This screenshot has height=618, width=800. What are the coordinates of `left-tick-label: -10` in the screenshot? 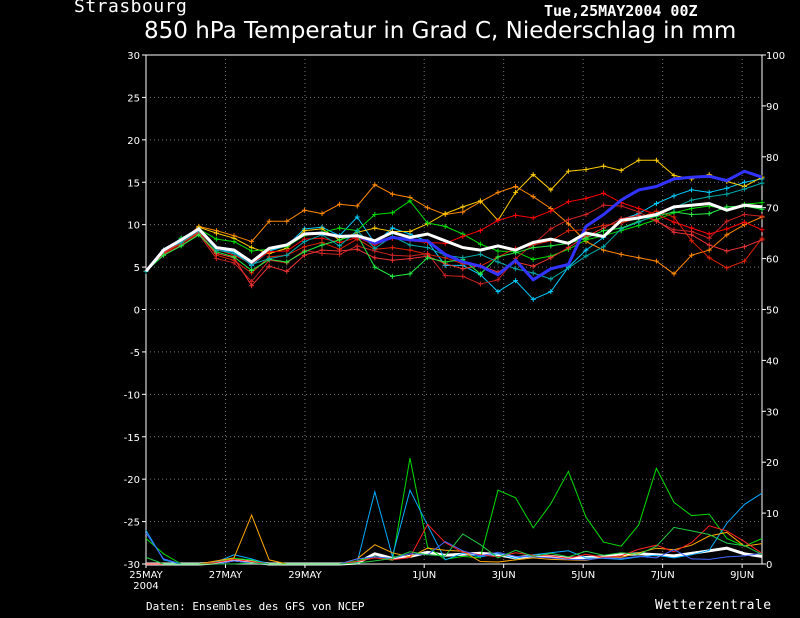 It's located at (132, 395).